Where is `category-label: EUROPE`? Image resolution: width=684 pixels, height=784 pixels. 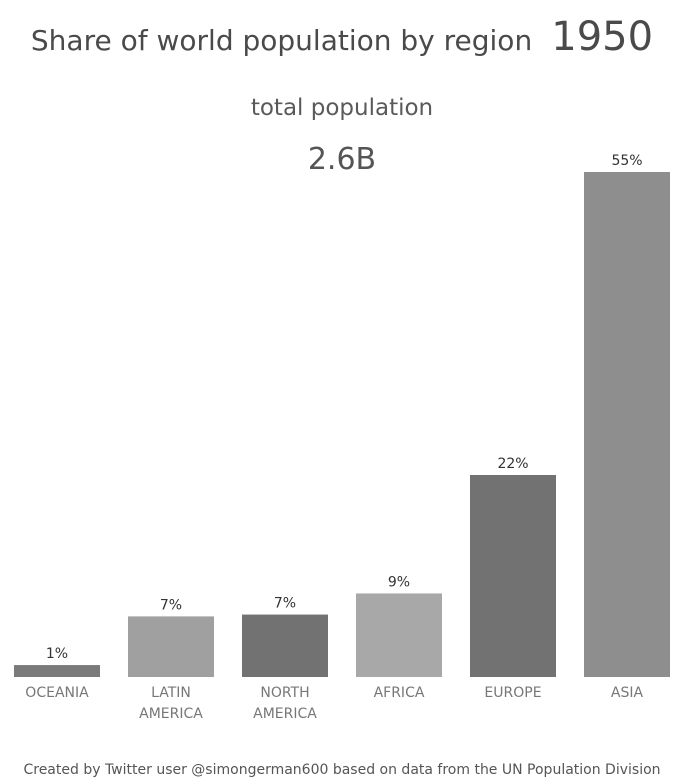 category-label: EUROPE is located at coordinates (512, 693).